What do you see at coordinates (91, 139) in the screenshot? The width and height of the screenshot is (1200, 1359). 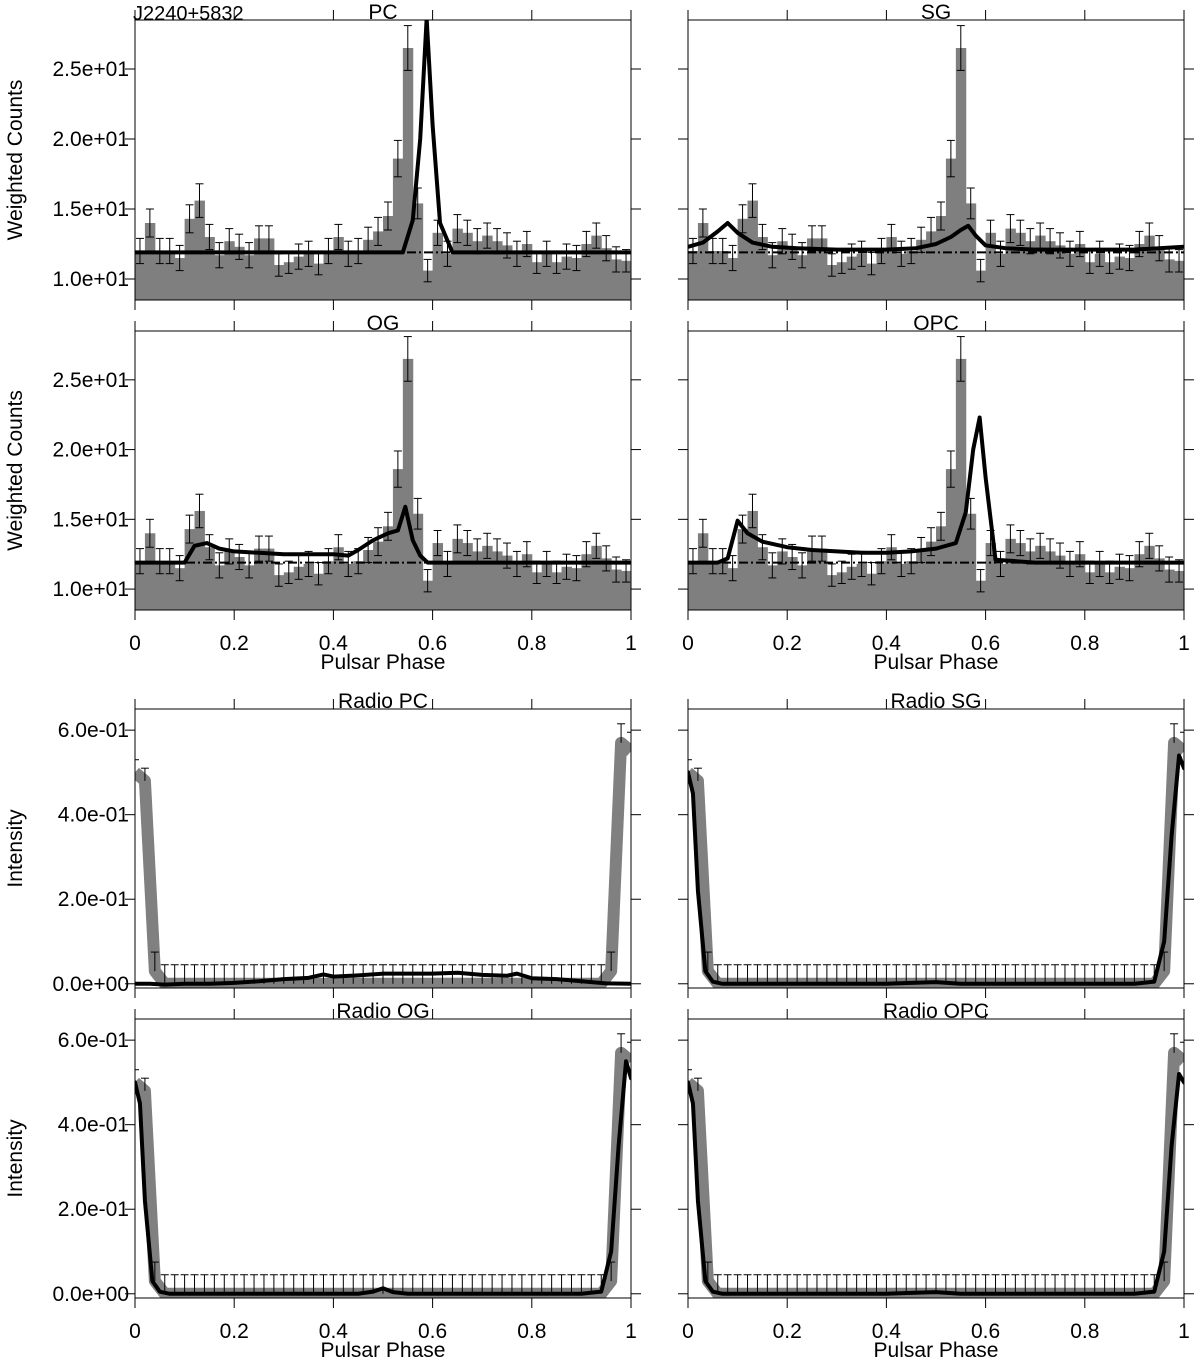 I see `y-tick-label: 2.0e+01` at bounding box center [91, 139].